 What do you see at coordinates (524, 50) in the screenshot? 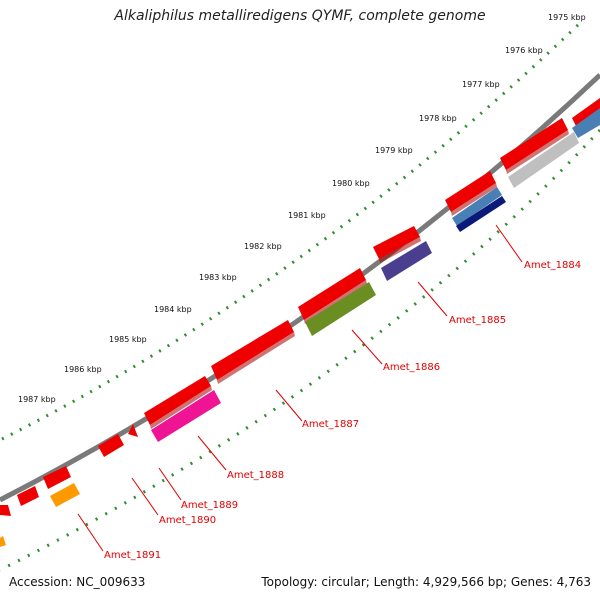
I see `kbp-tick-label: 1976 kbp` at bounding box center [524, 50].